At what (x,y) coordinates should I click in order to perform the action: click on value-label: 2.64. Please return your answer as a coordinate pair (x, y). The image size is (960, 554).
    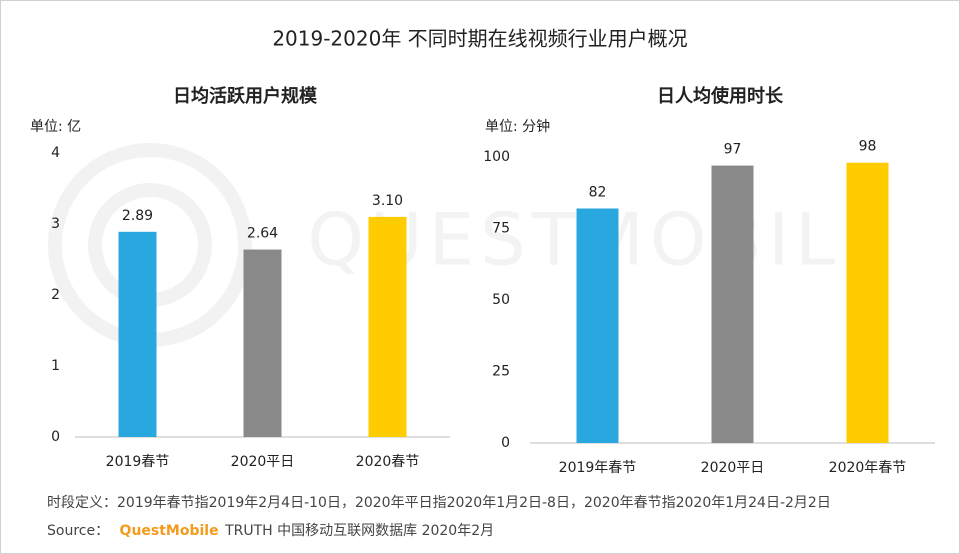
    Looking at the image, I should click on (262, 234).